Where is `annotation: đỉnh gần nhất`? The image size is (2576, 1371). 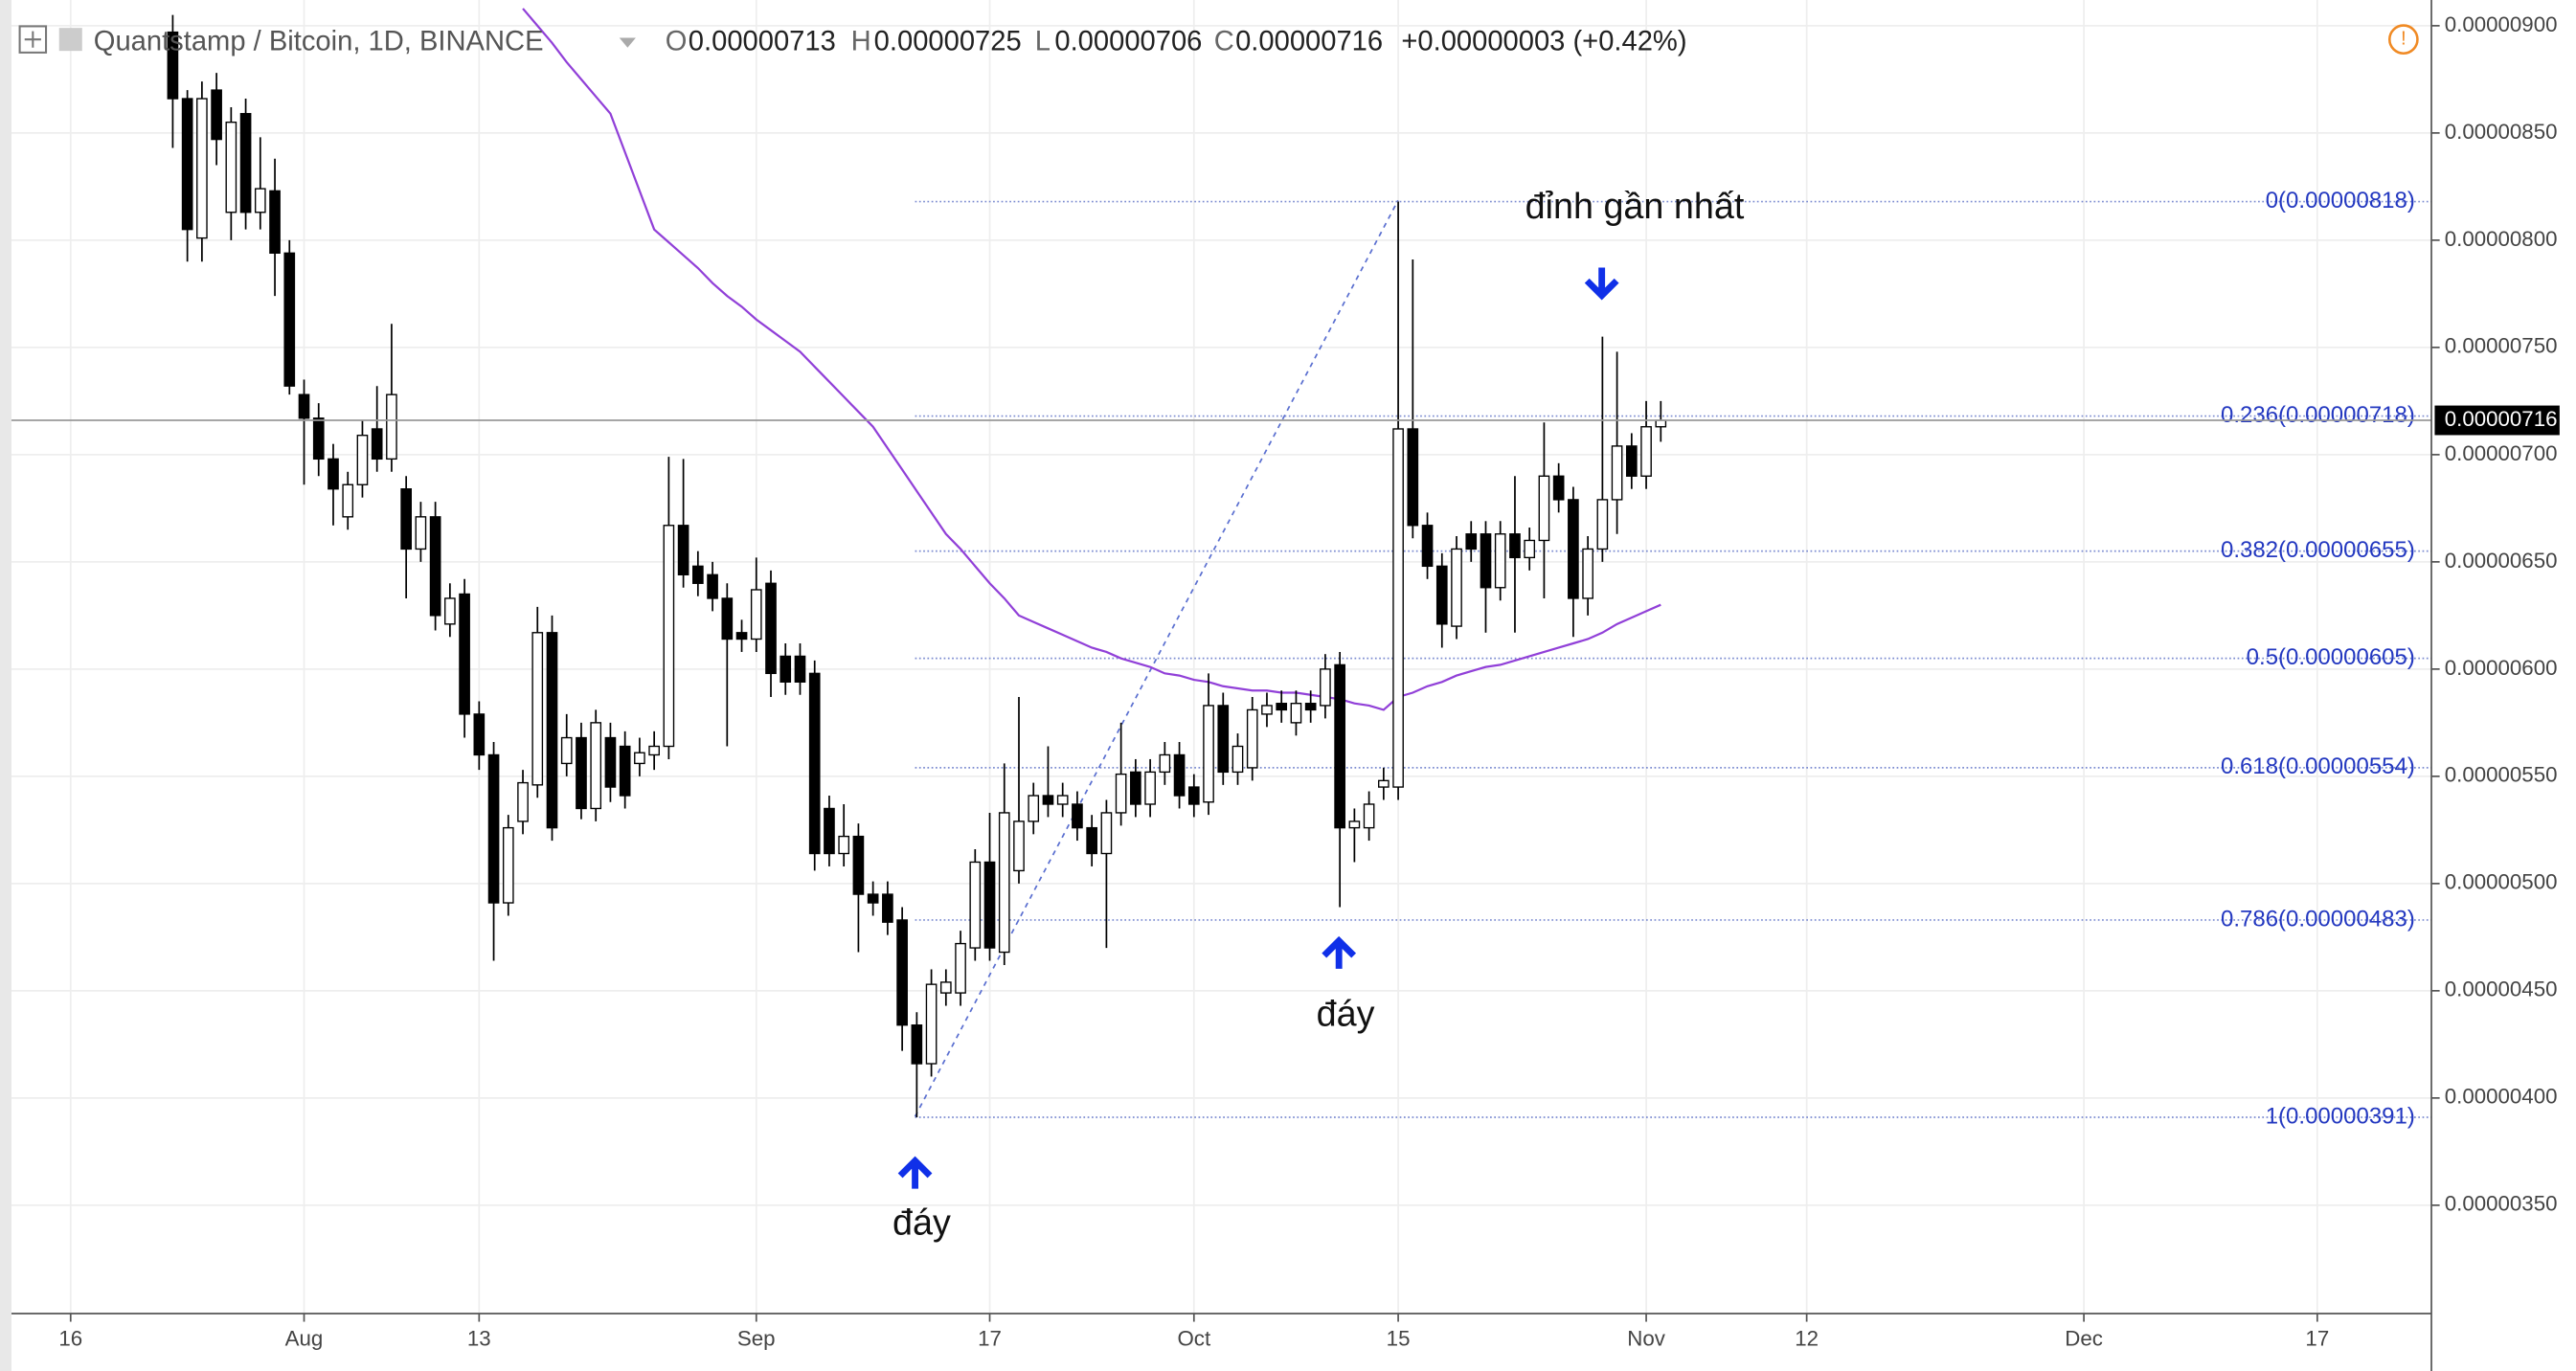 annotation: đỉnh gần nhất is located at coordinates (1635, 206).